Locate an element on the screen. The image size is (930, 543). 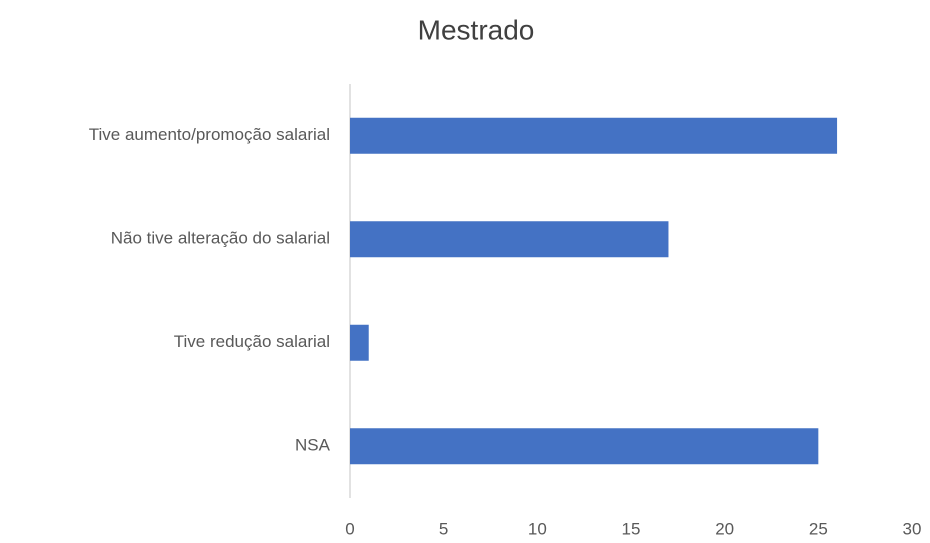
x-tick-label: 15 is located at coordinates (631, 528).